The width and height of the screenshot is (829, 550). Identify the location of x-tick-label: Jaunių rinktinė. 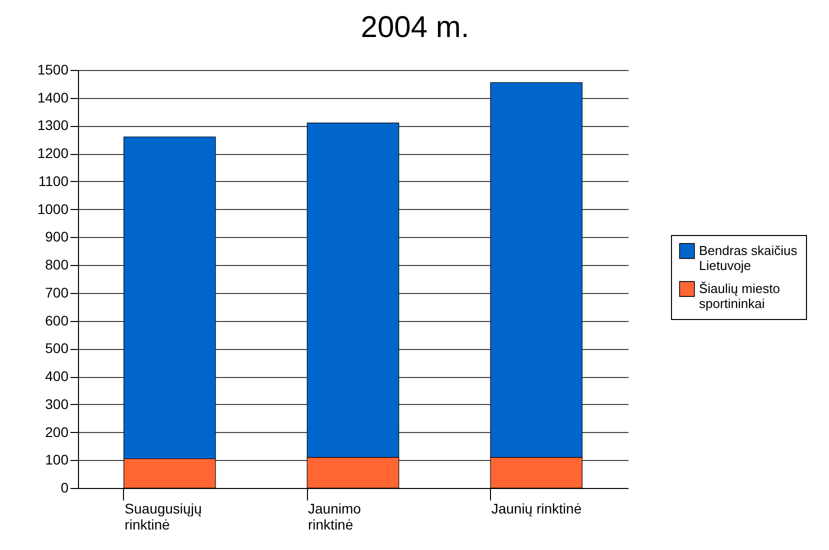
(536, 508).